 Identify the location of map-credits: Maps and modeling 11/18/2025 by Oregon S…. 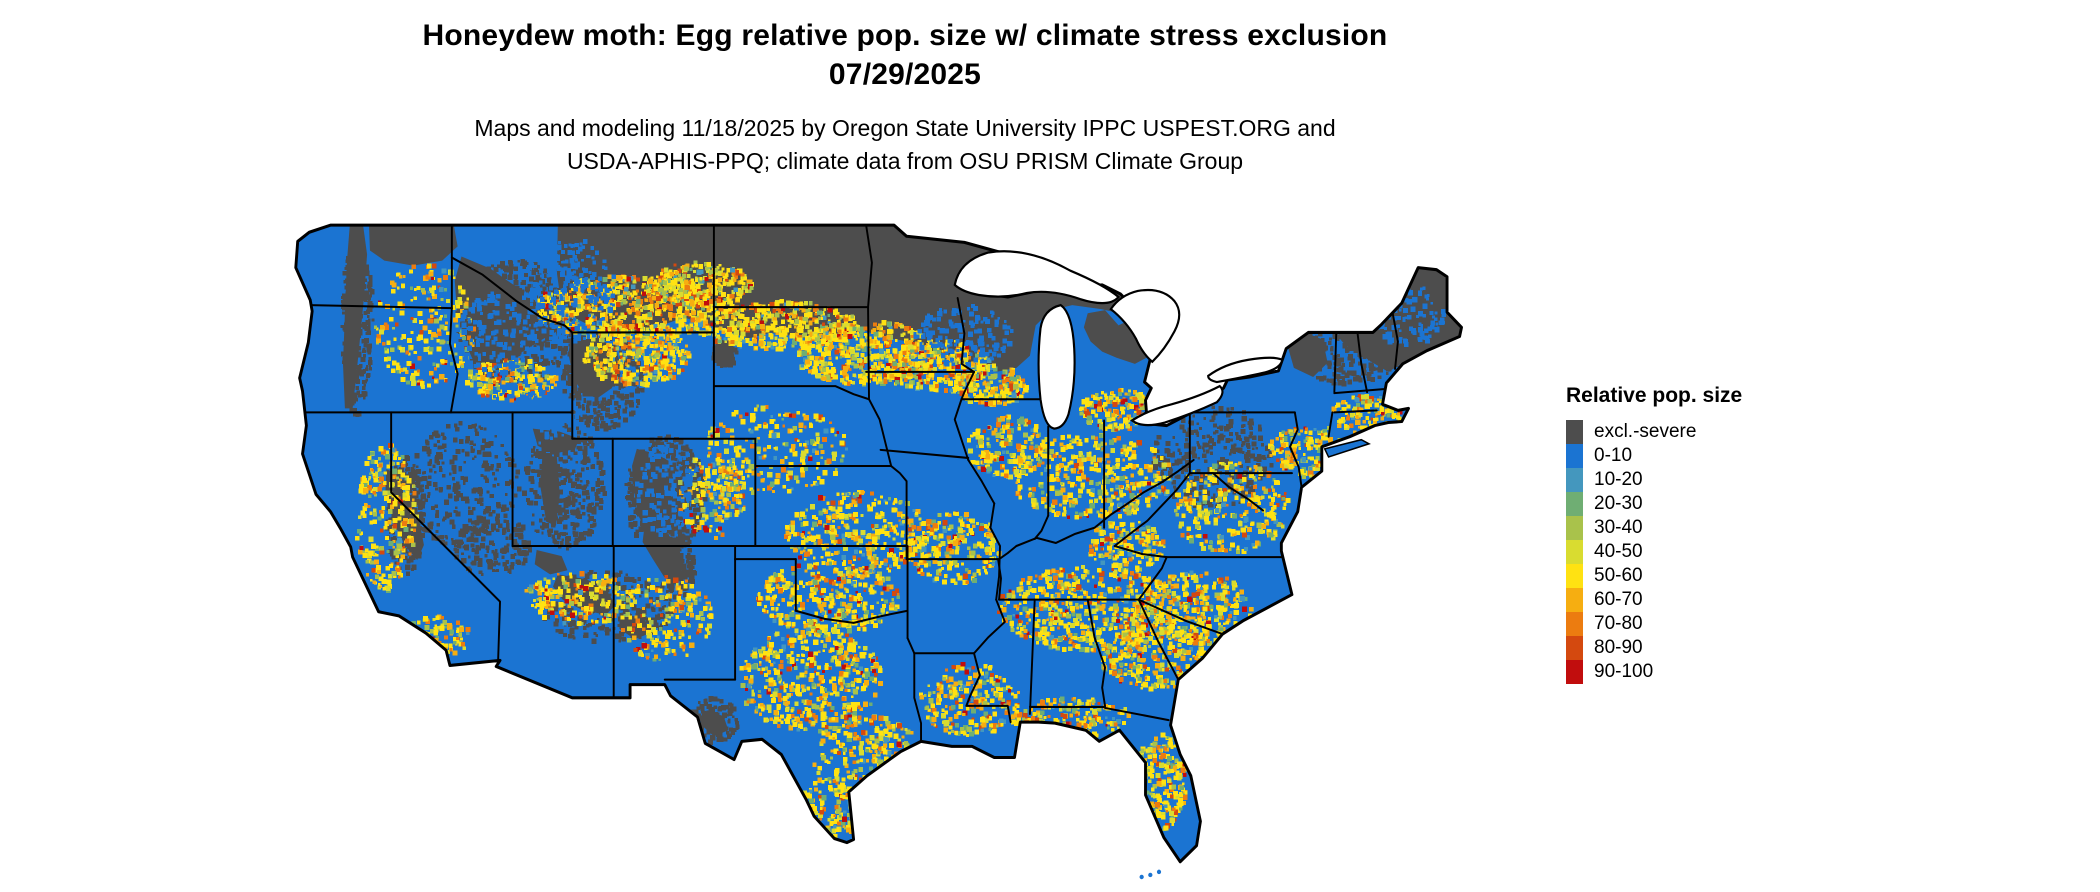
(905, 145).